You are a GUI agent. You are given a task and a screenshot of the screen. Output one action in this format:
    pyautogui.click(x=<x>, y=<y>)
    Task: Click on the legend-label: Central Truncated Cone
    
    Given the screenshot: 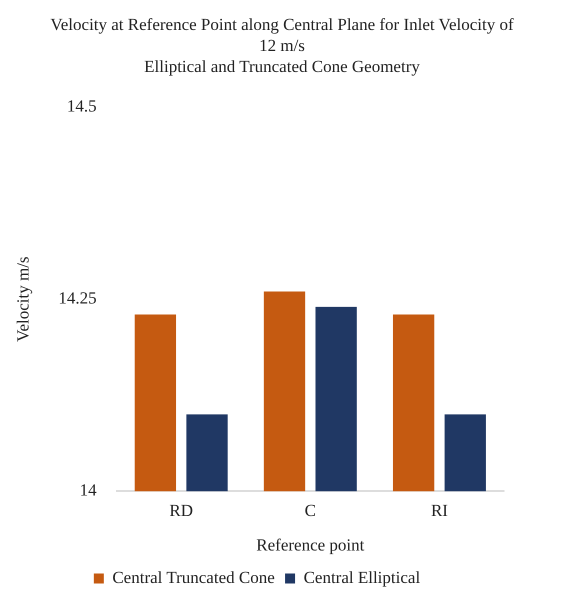 What is the action you would take?
    pyautogui.click(x=193, y=577)
    